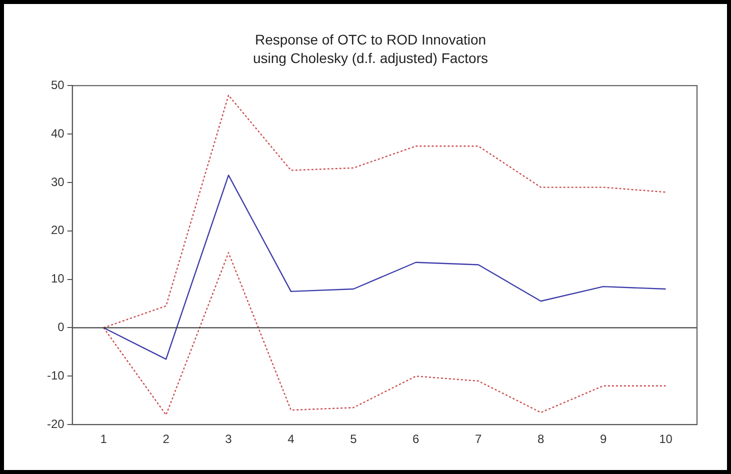 This screenshot has width=731, height=474. What do you see at coordinates (540, 439) in the screenshot?
I see `x-tick-label: 8` at bounding box center [540, 439].